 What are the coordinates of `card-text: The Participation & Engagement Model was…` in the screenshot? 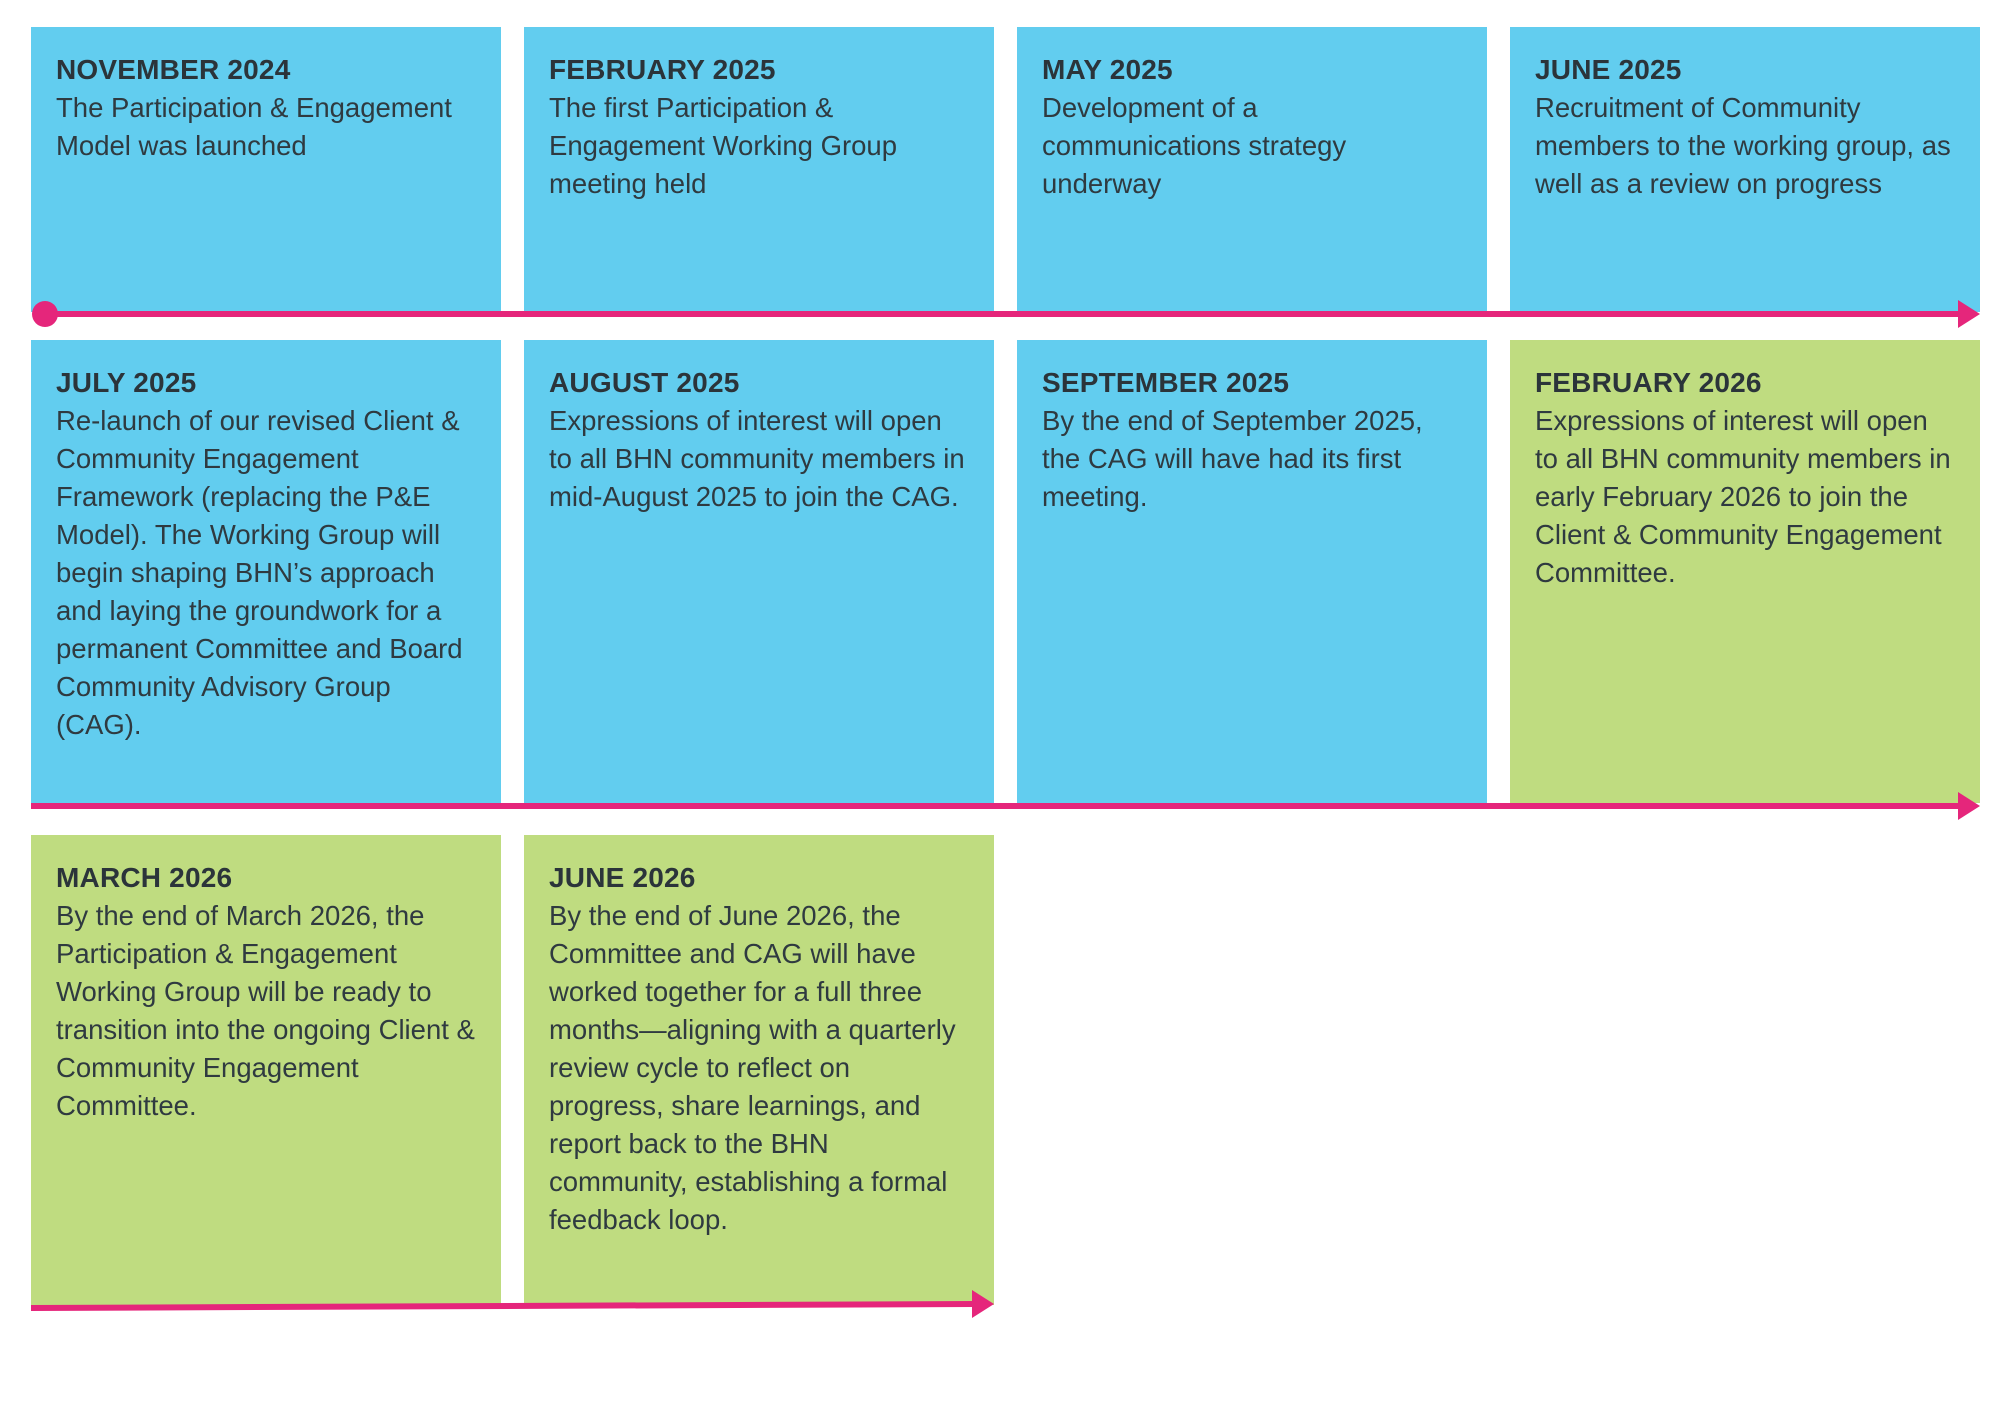 It's located at (254, 126).